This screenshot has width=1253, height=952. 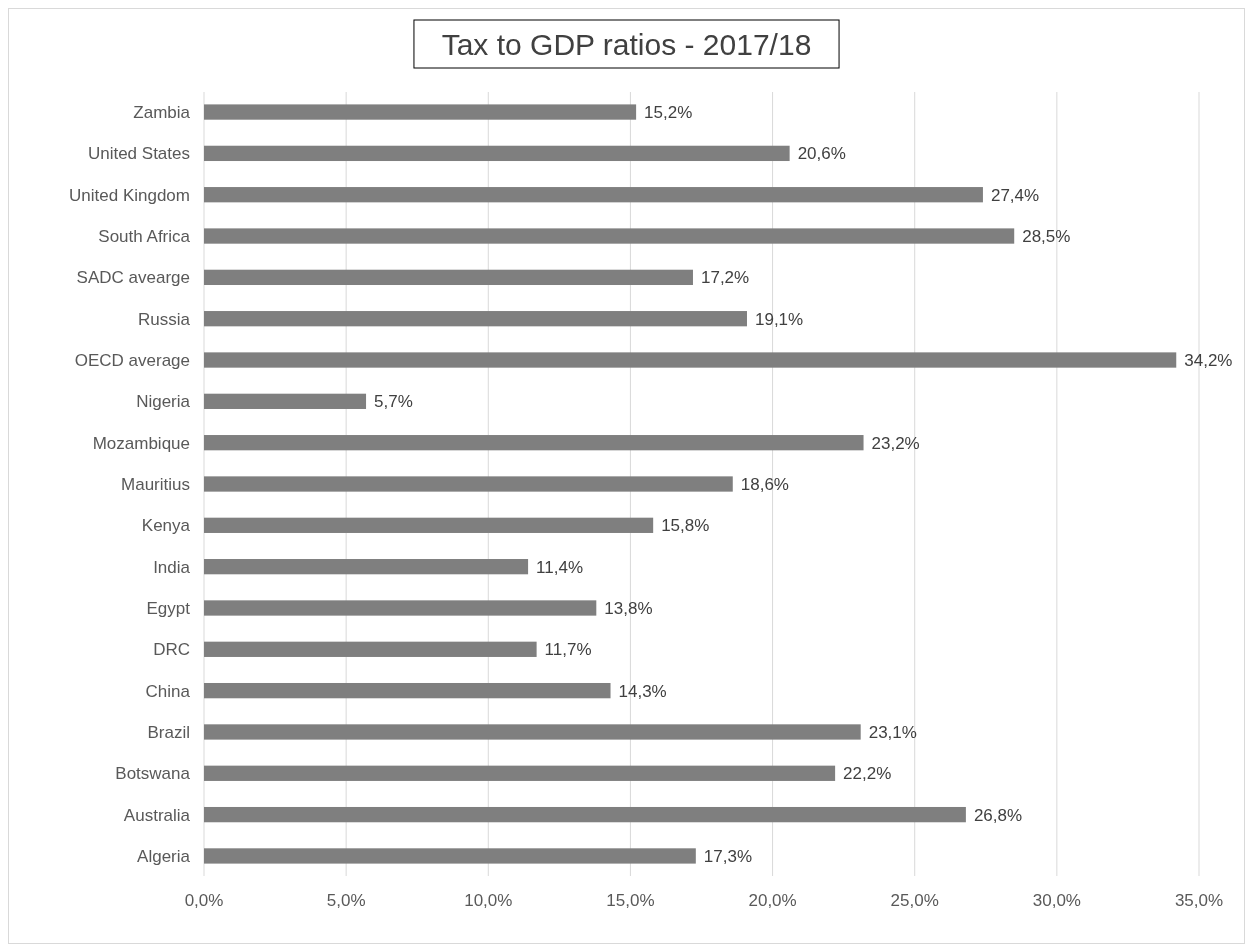 I want to click on data-label: 27,4%, so click(x=1015, y=195).